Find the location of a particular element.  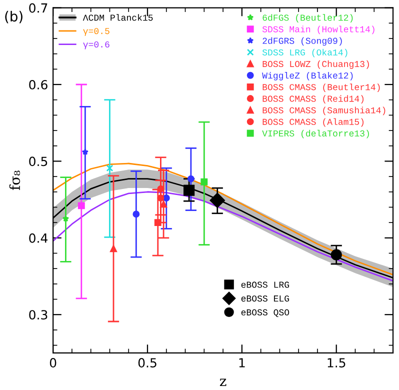

legend-label: BOSS CMASS (Beutler14) is located at coordinates (321, 88).